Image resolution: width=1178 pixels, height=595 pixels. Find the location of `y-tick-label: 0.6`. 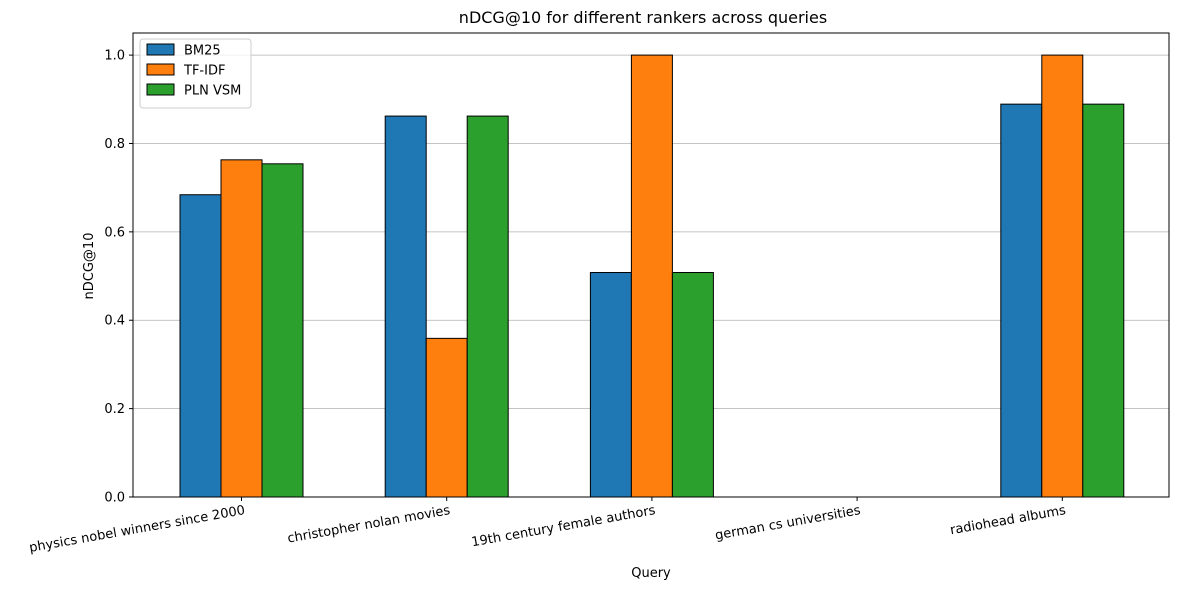

y-tick-label: 0.6 is located at coordinates (114, 232).